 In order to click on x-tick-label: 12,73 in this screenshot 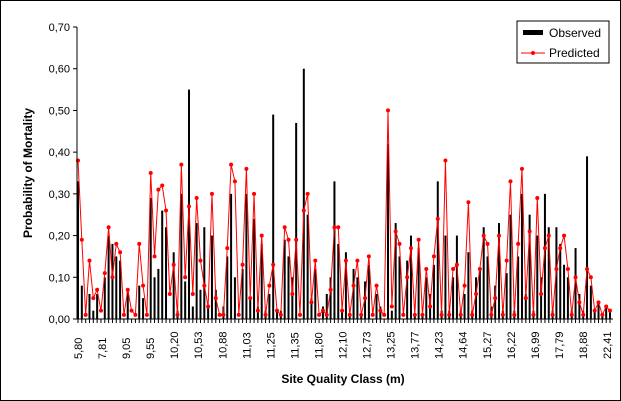, I will do `click(368, 345)`.